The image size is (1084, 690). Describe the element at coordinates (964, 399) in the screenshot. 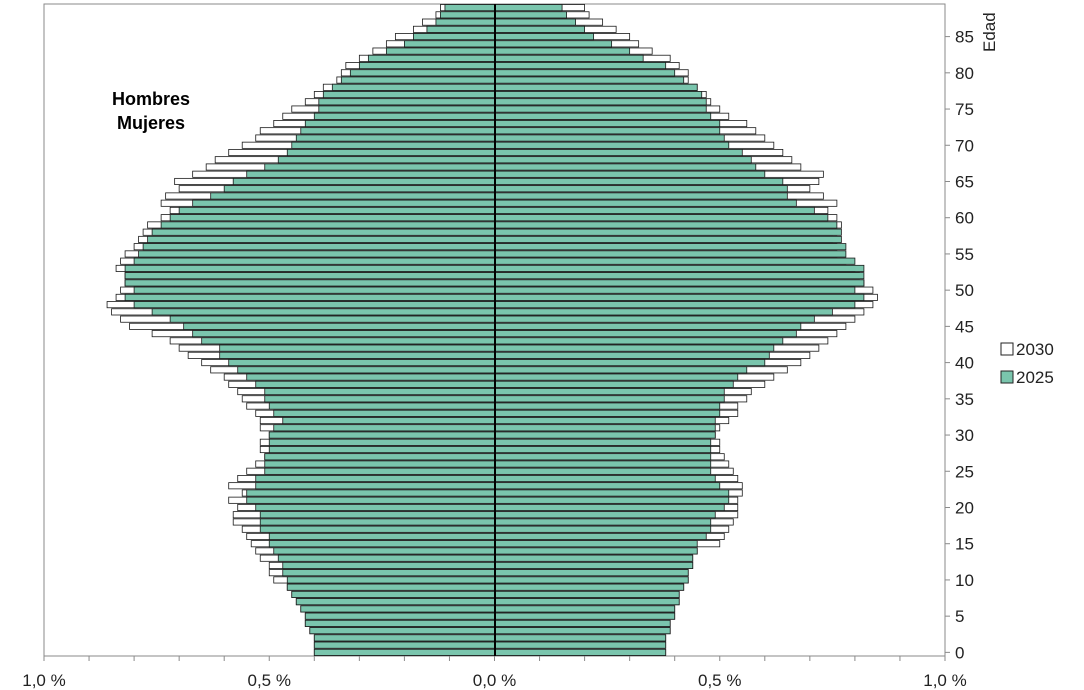

I see `y-tick-label: 35` at that location.